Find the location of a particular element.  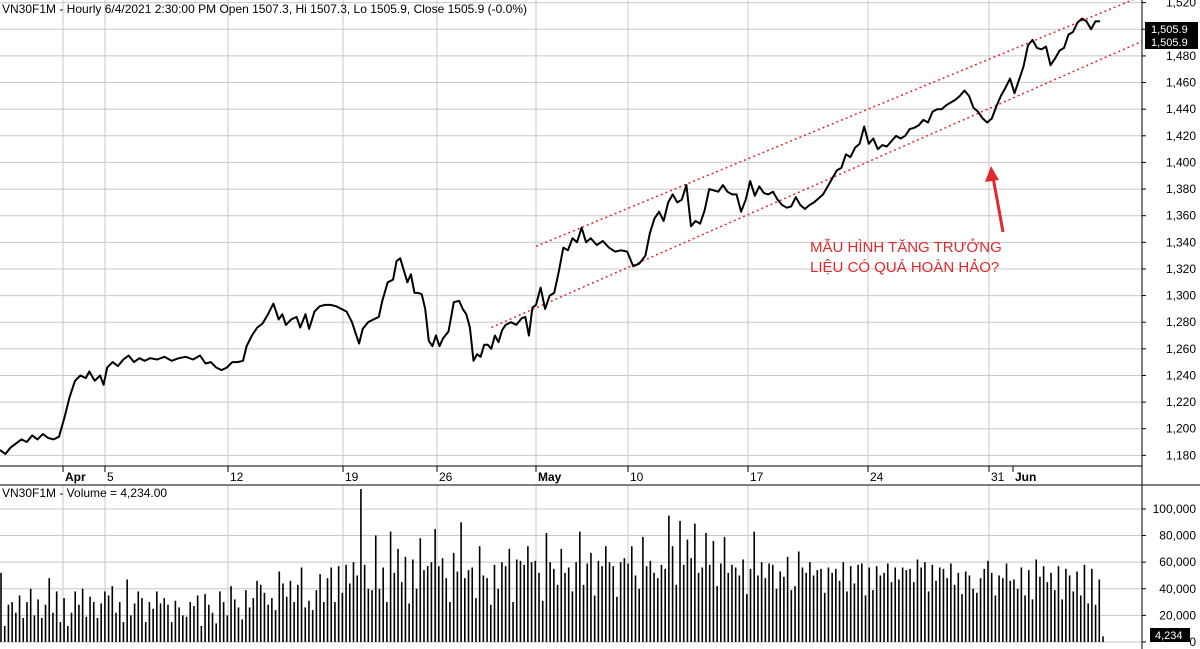

last-price-tag-text-2: 1,505.9 is located at coordinates (1169, 43).